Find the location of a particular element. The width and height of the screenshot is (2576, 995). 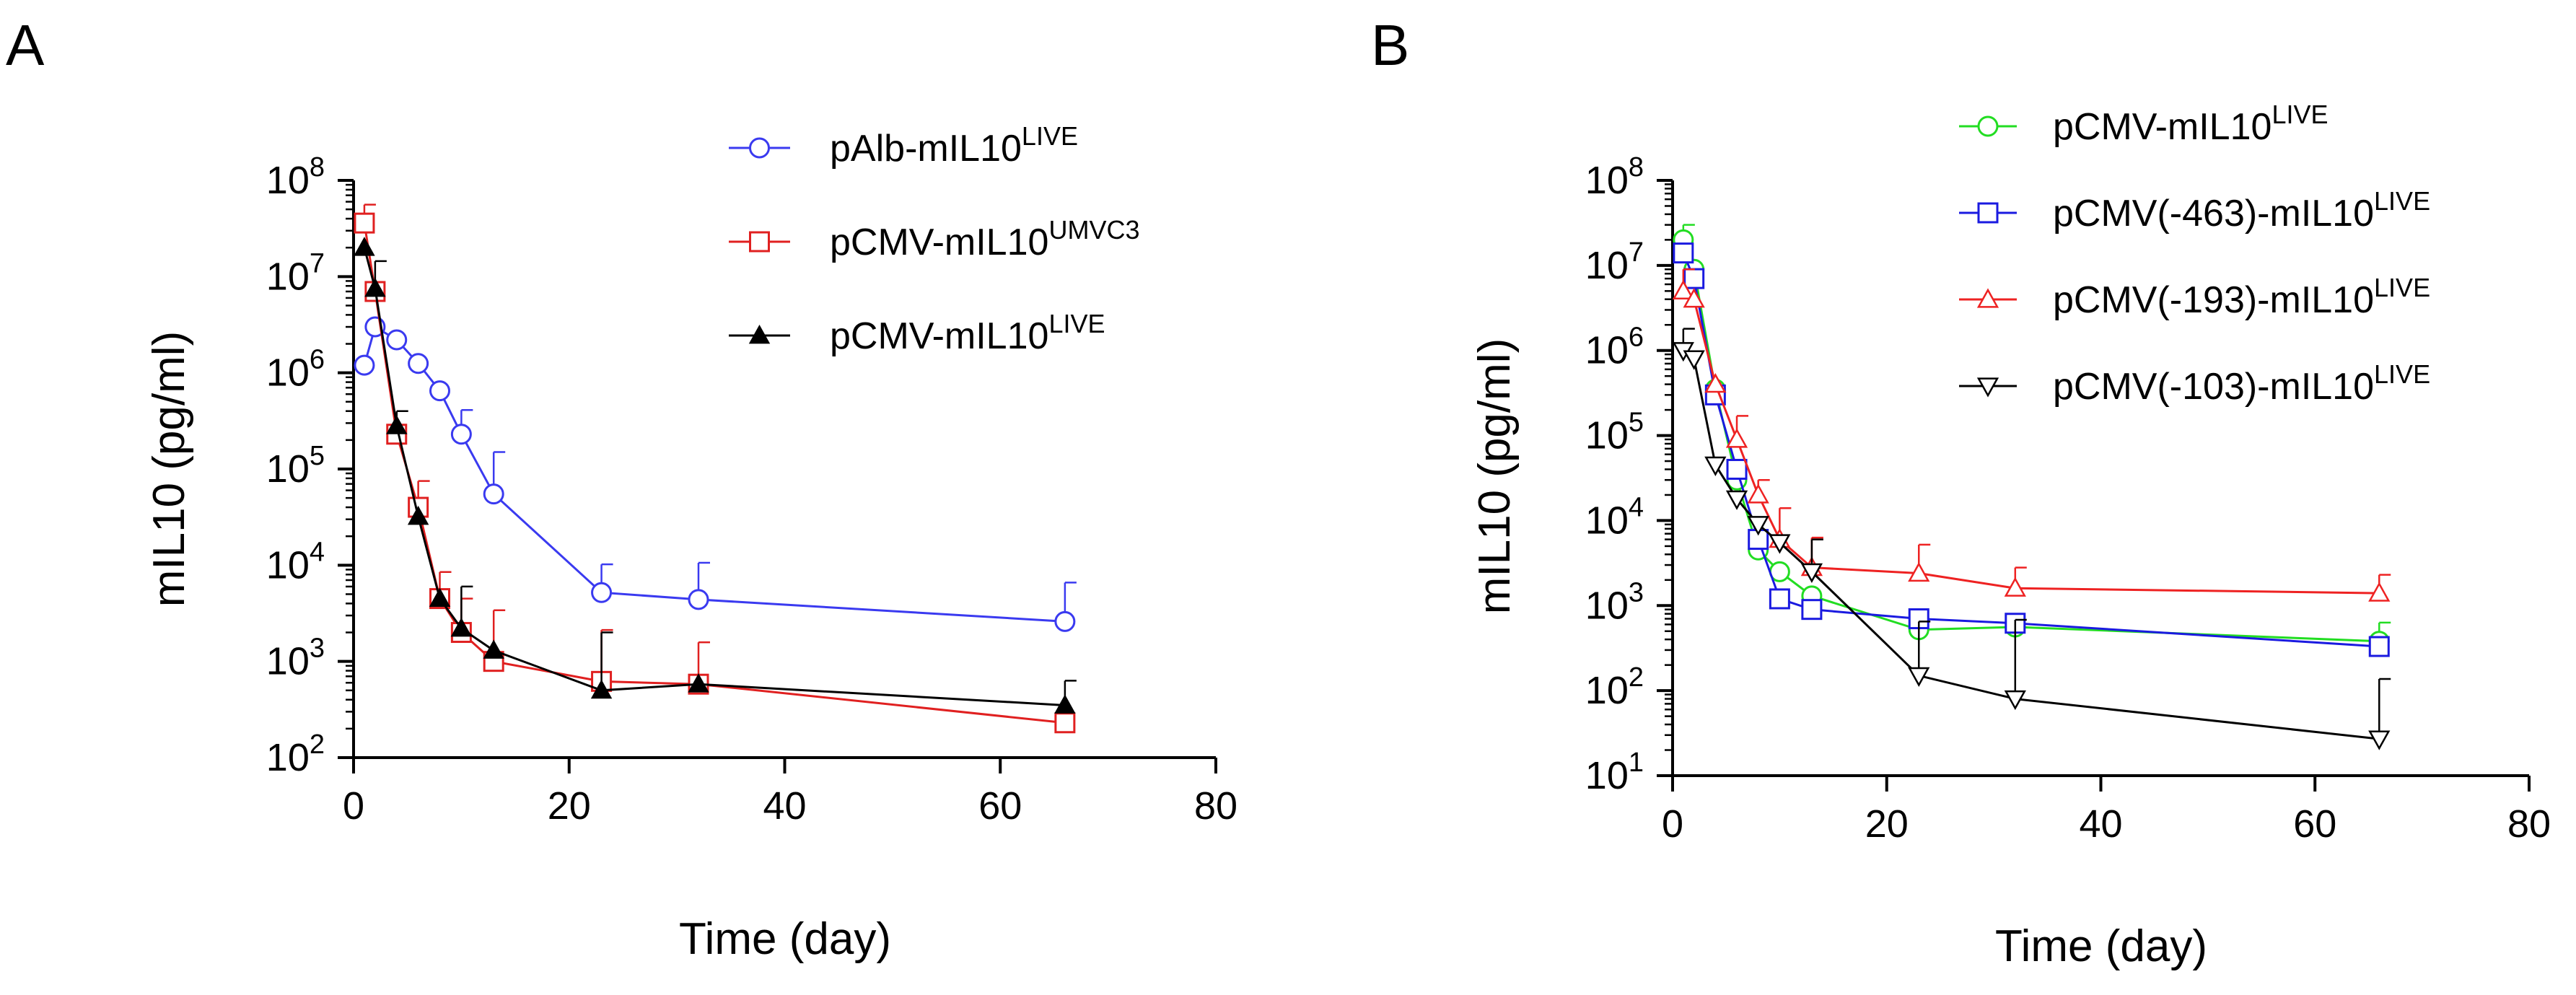

y-tick-exponent: 6 is located at coordinates (317, 360).